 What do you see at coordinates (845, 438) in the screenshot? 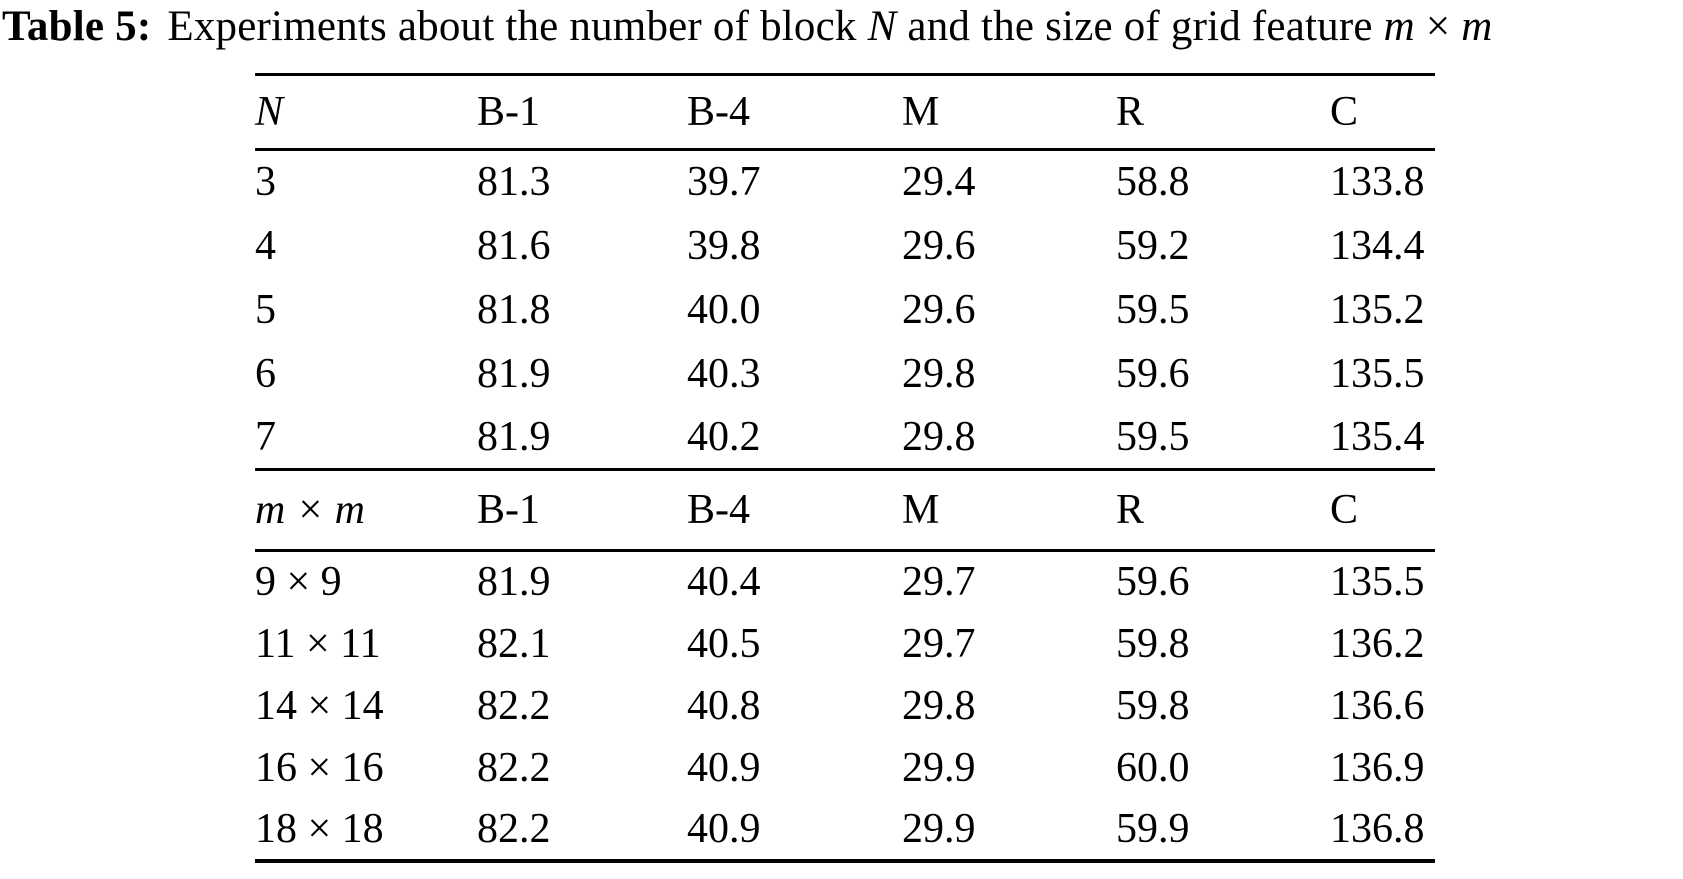
I see `table-row: 7 81.9 40.2 29.8 59.5 135.4` at bounding box center [845, 438].